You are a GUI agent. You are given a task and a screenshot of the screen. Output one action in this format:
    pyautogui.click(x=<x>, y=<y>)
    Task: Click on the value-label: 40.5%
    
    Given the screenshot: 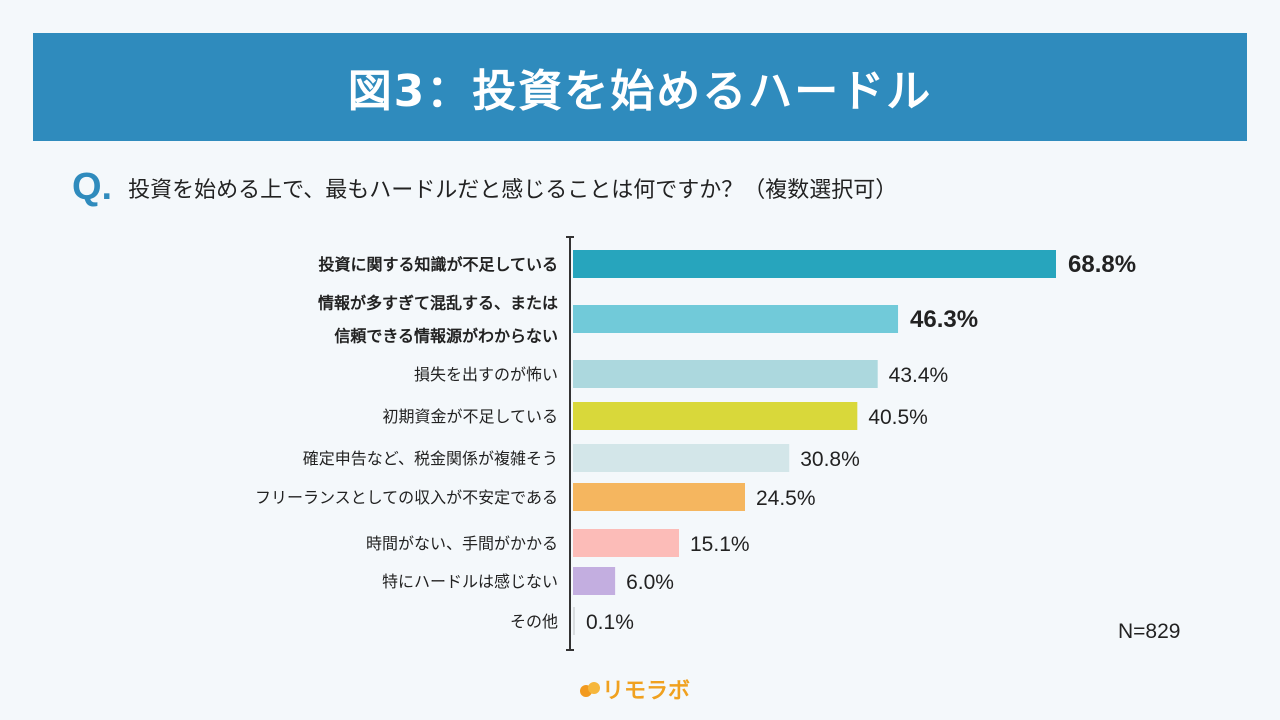 What is the action you would take?
    pyautogui.click(x=898, y=417)
    